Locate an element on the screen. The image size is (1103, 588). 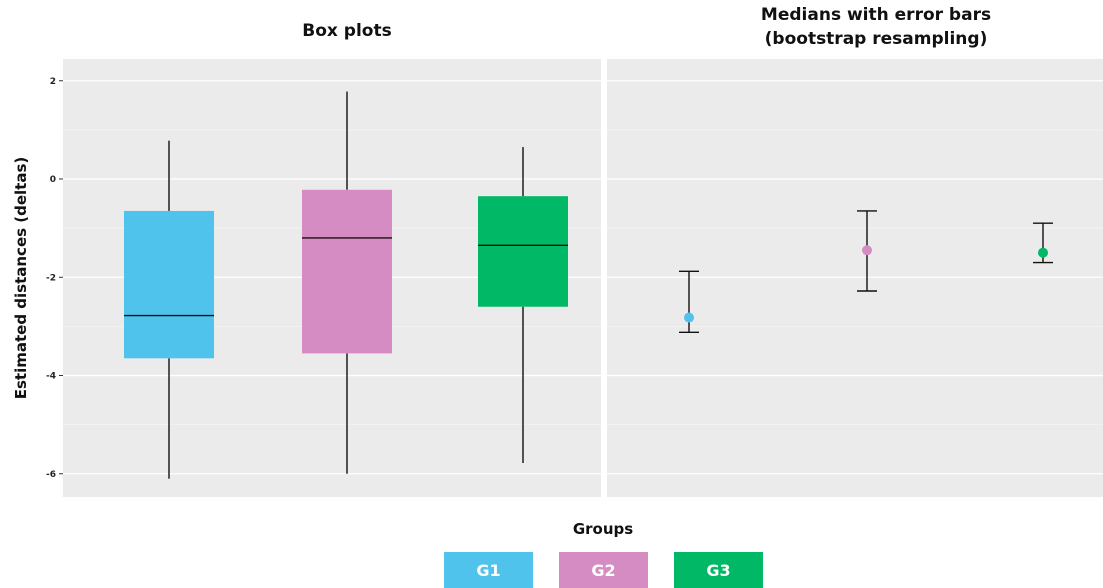
legend-label-g3: G3 is located at coordinates (718, 570).